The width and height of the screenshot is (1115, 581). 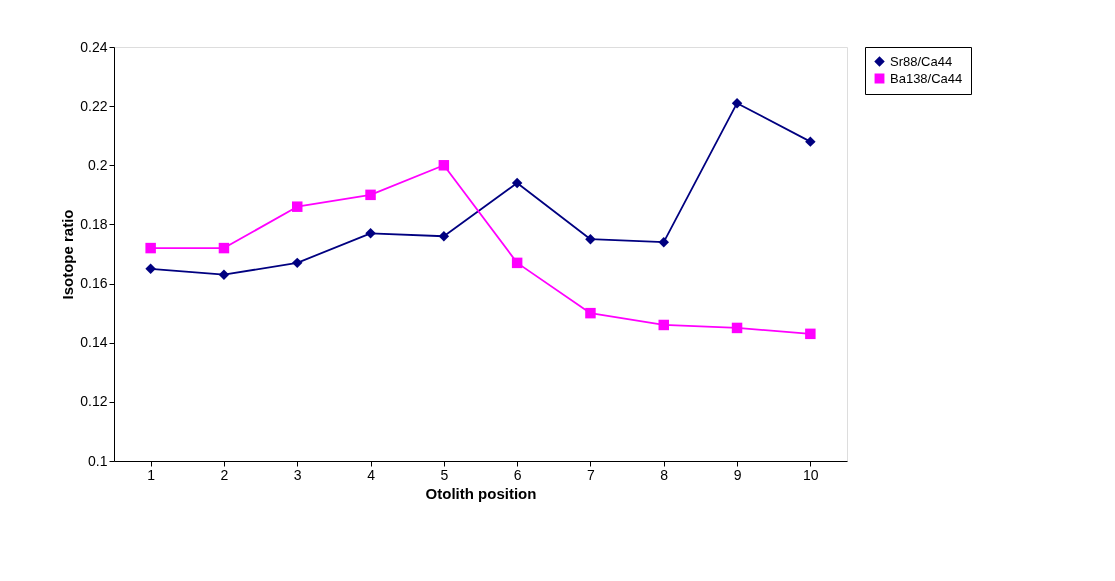 What do you see at coordinates (94, 342) in the screenshot?
I see `y-tick-label: 0.14` at bounding box center [94, 342].